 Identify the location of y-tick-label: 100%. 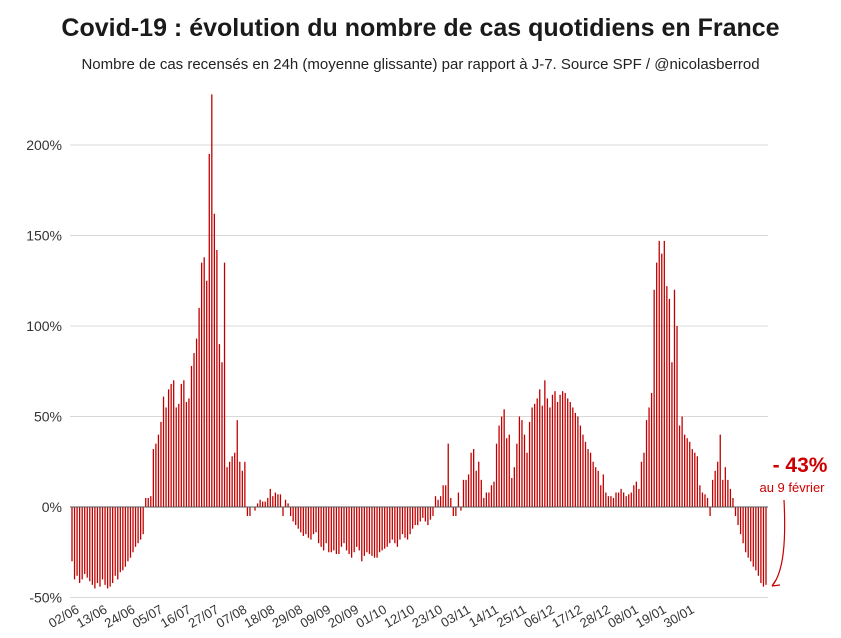
(44, 326).